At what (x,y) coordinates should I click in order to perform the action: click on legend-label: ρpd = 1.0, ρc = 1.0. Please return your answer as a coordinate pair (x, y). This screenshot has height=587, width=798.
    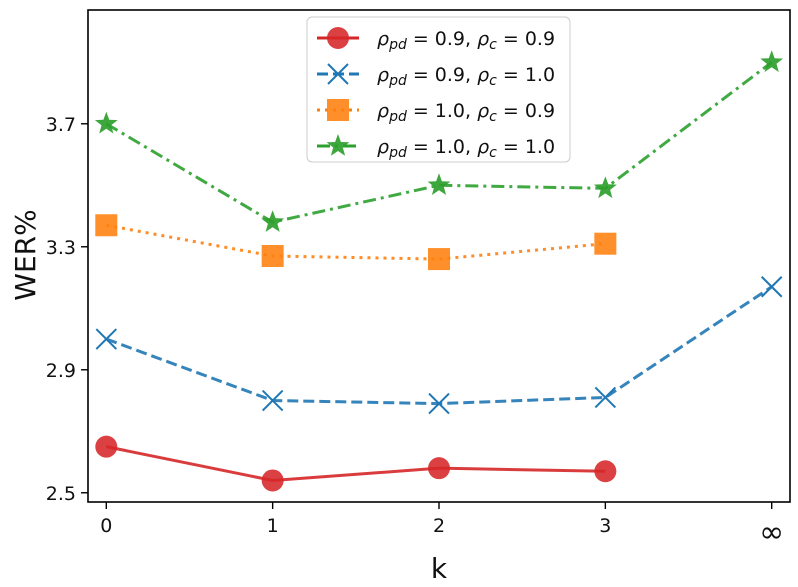
    Looking at the image, I should click on (466, 148).